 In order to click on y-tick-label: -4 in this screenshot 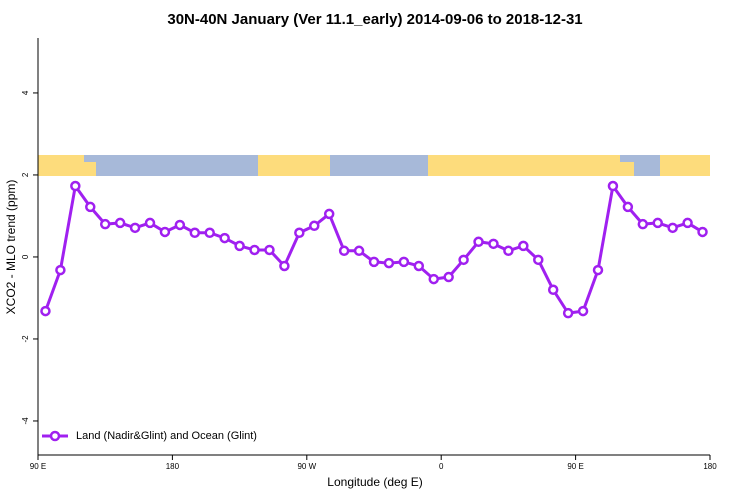, I will do `click(25, 421)`.